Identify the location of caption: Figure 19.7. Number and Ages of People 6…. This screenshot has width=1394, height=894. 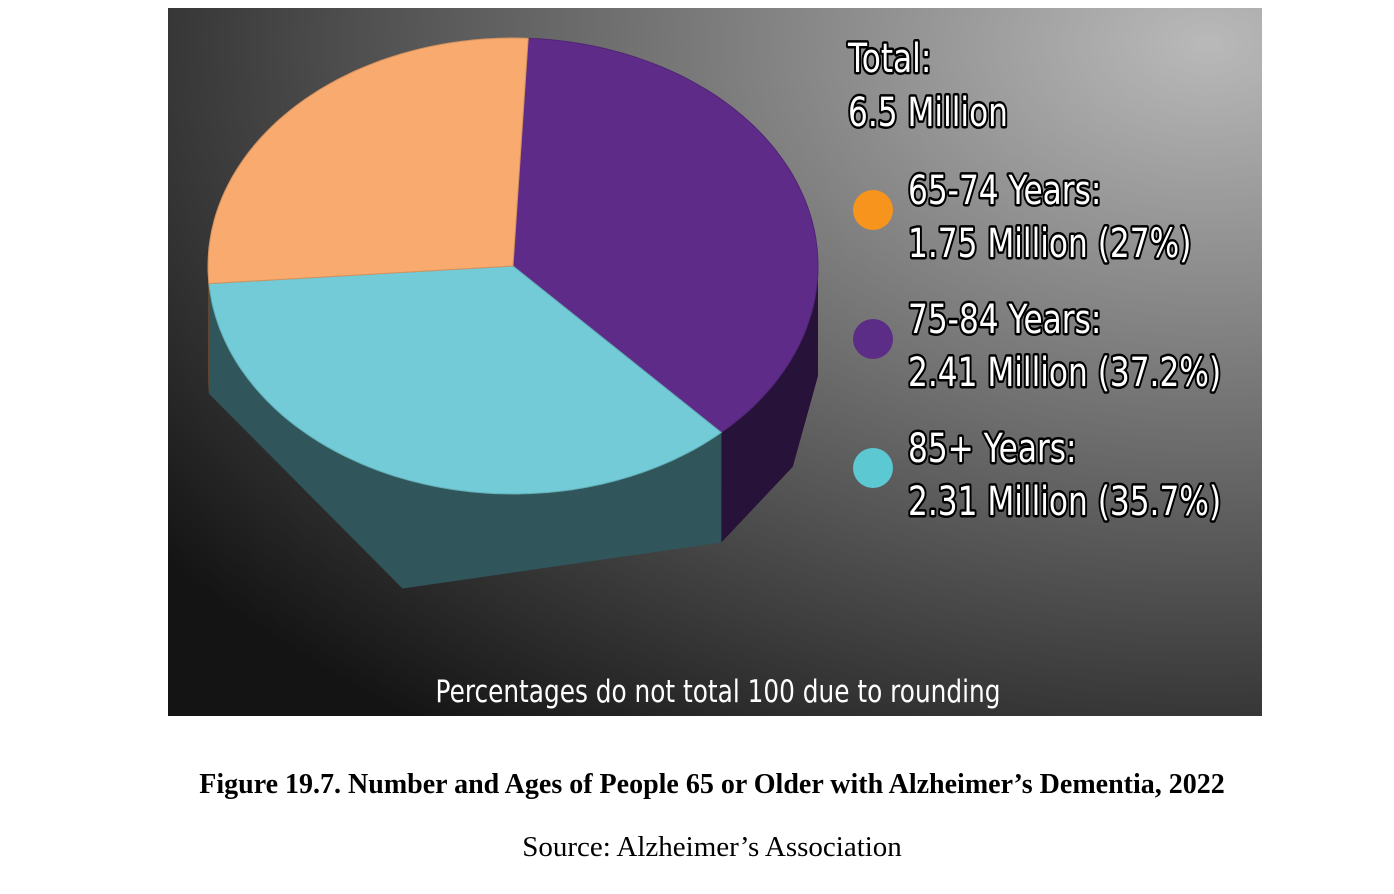
(712, 784).